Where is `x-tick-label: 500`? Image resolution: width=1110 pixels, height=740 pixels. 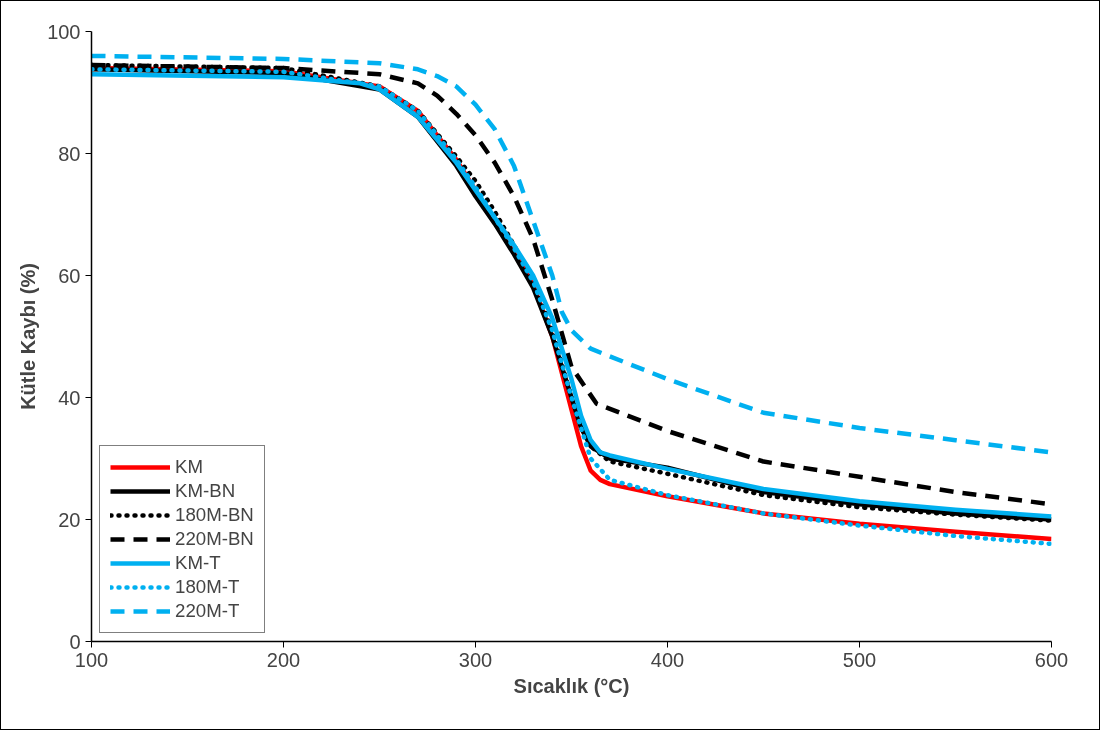
x-tick-label: 500 is located at coordinates (859, 659).